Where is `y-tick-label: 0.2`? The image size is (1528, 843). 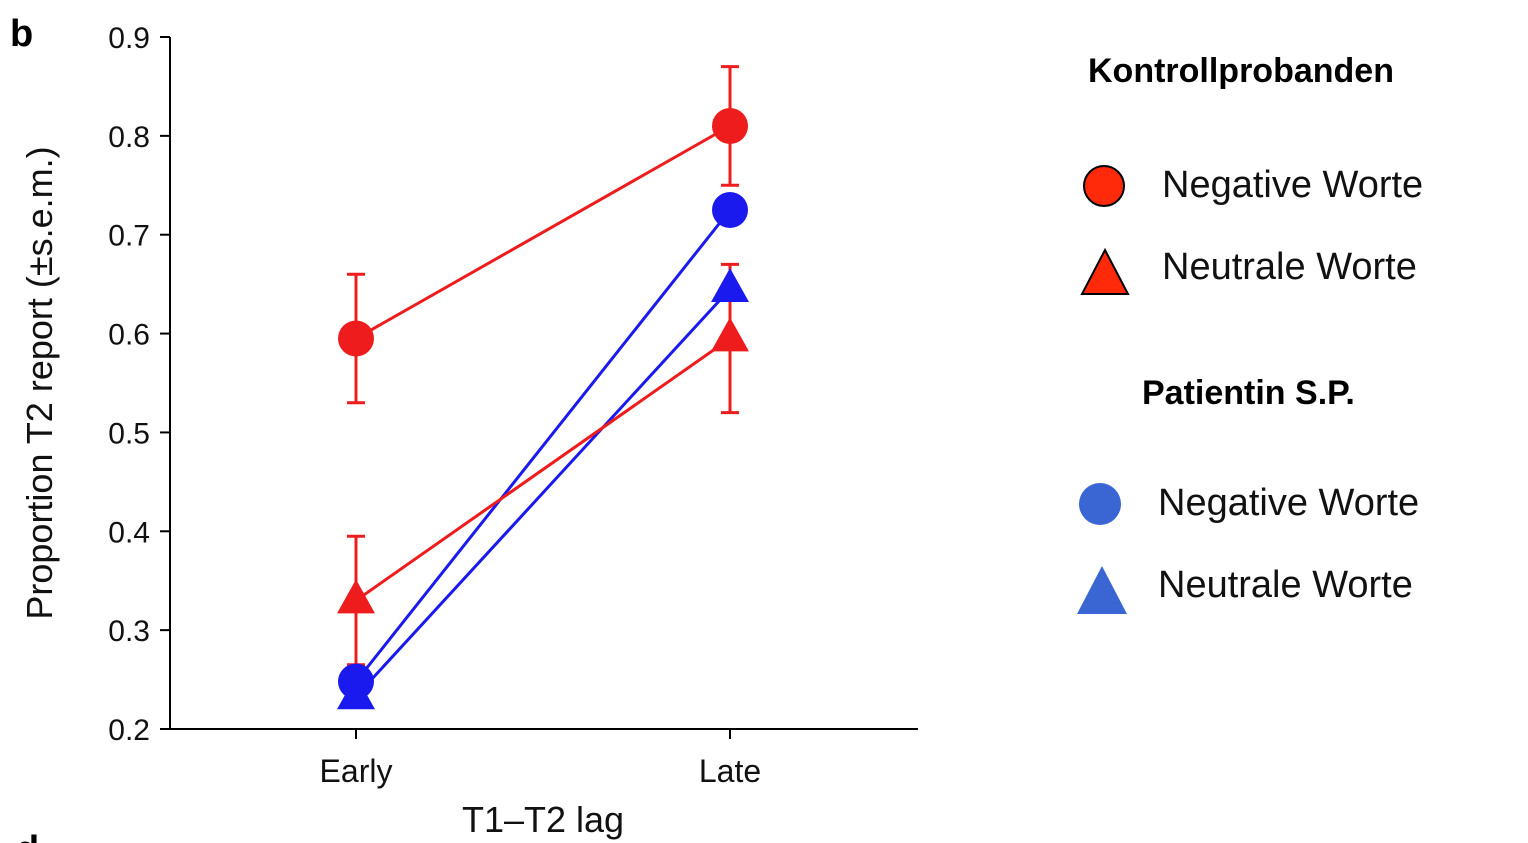 y-tick-label: 0.2 is located at coordinates (129, 730).